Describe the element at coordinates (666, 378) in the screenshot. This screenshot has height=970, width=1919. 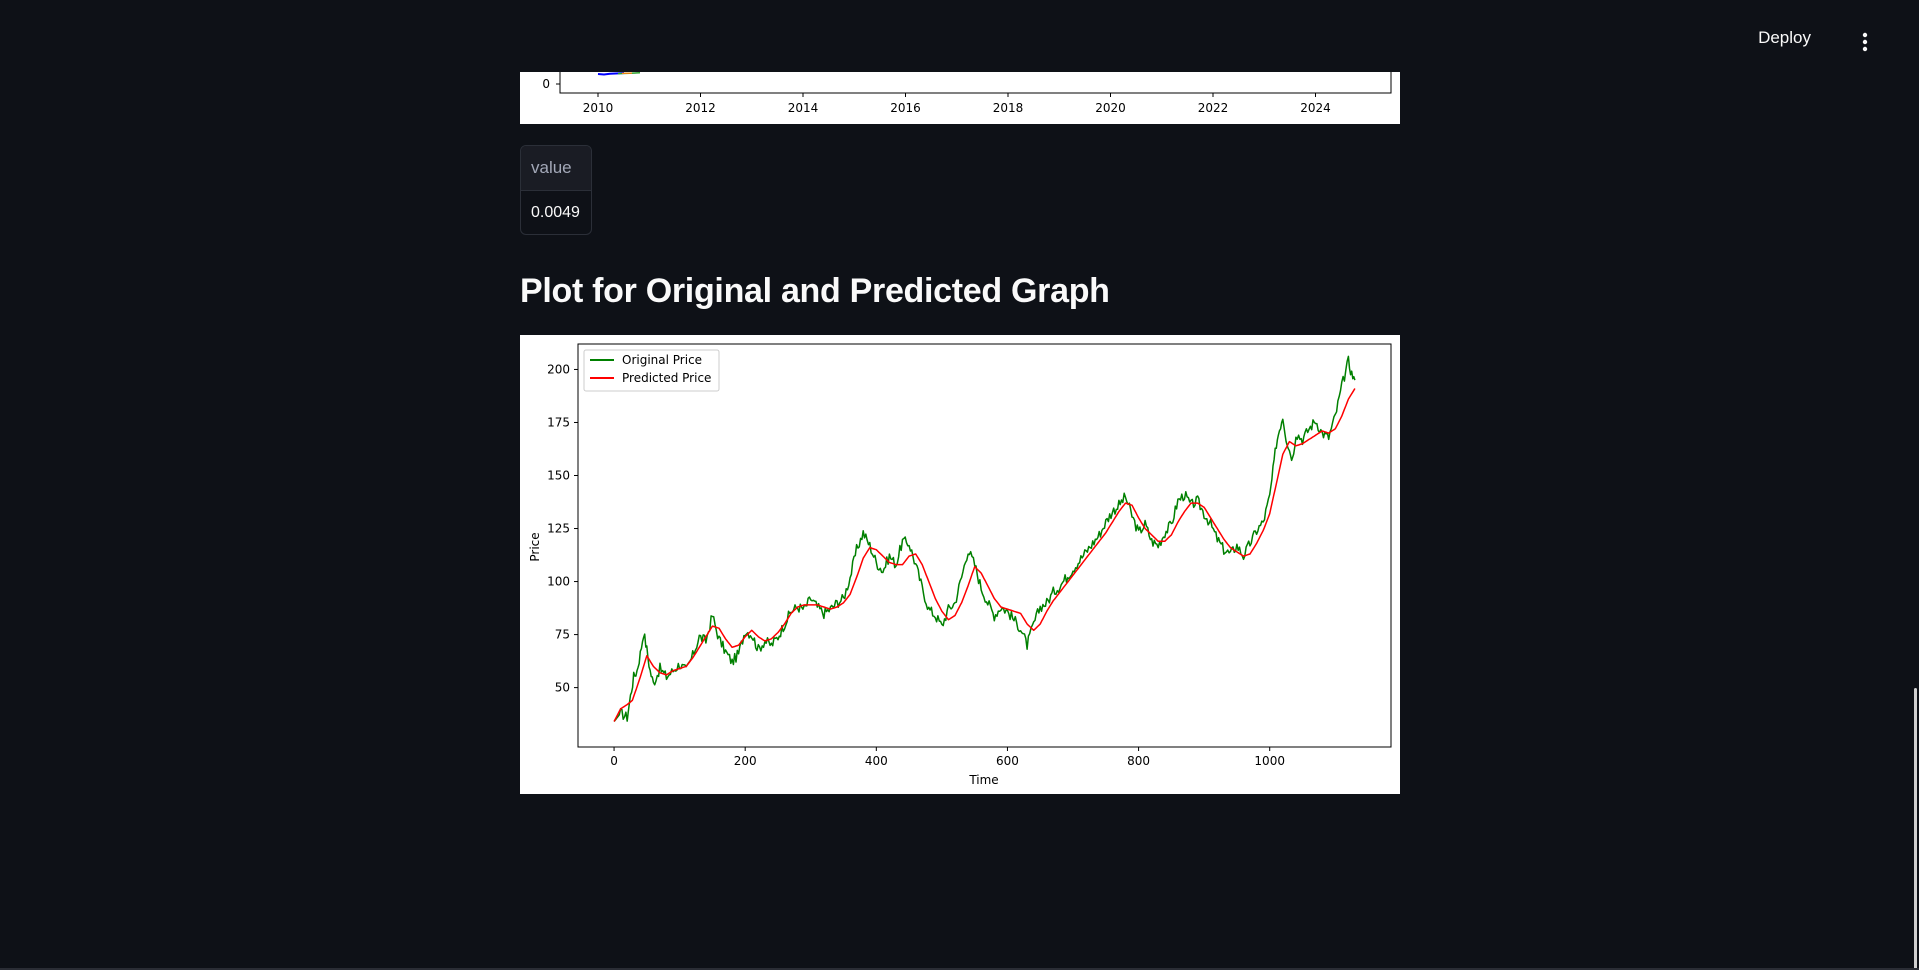
I see `legend-label-predicted: Predicted Price` at that location.